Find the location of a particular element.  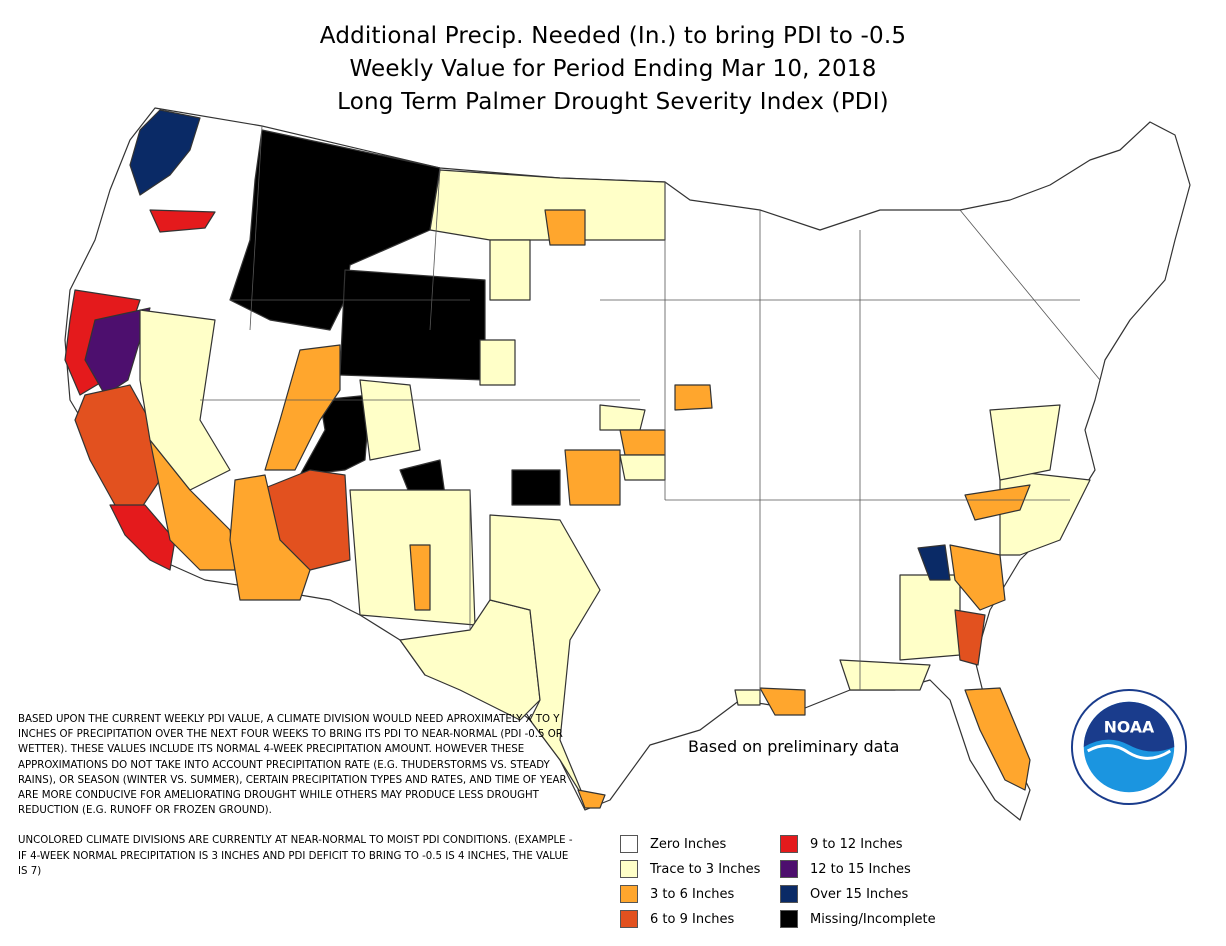

legend-label: 3 to 6 Inches is located at coordinates (692, 894).